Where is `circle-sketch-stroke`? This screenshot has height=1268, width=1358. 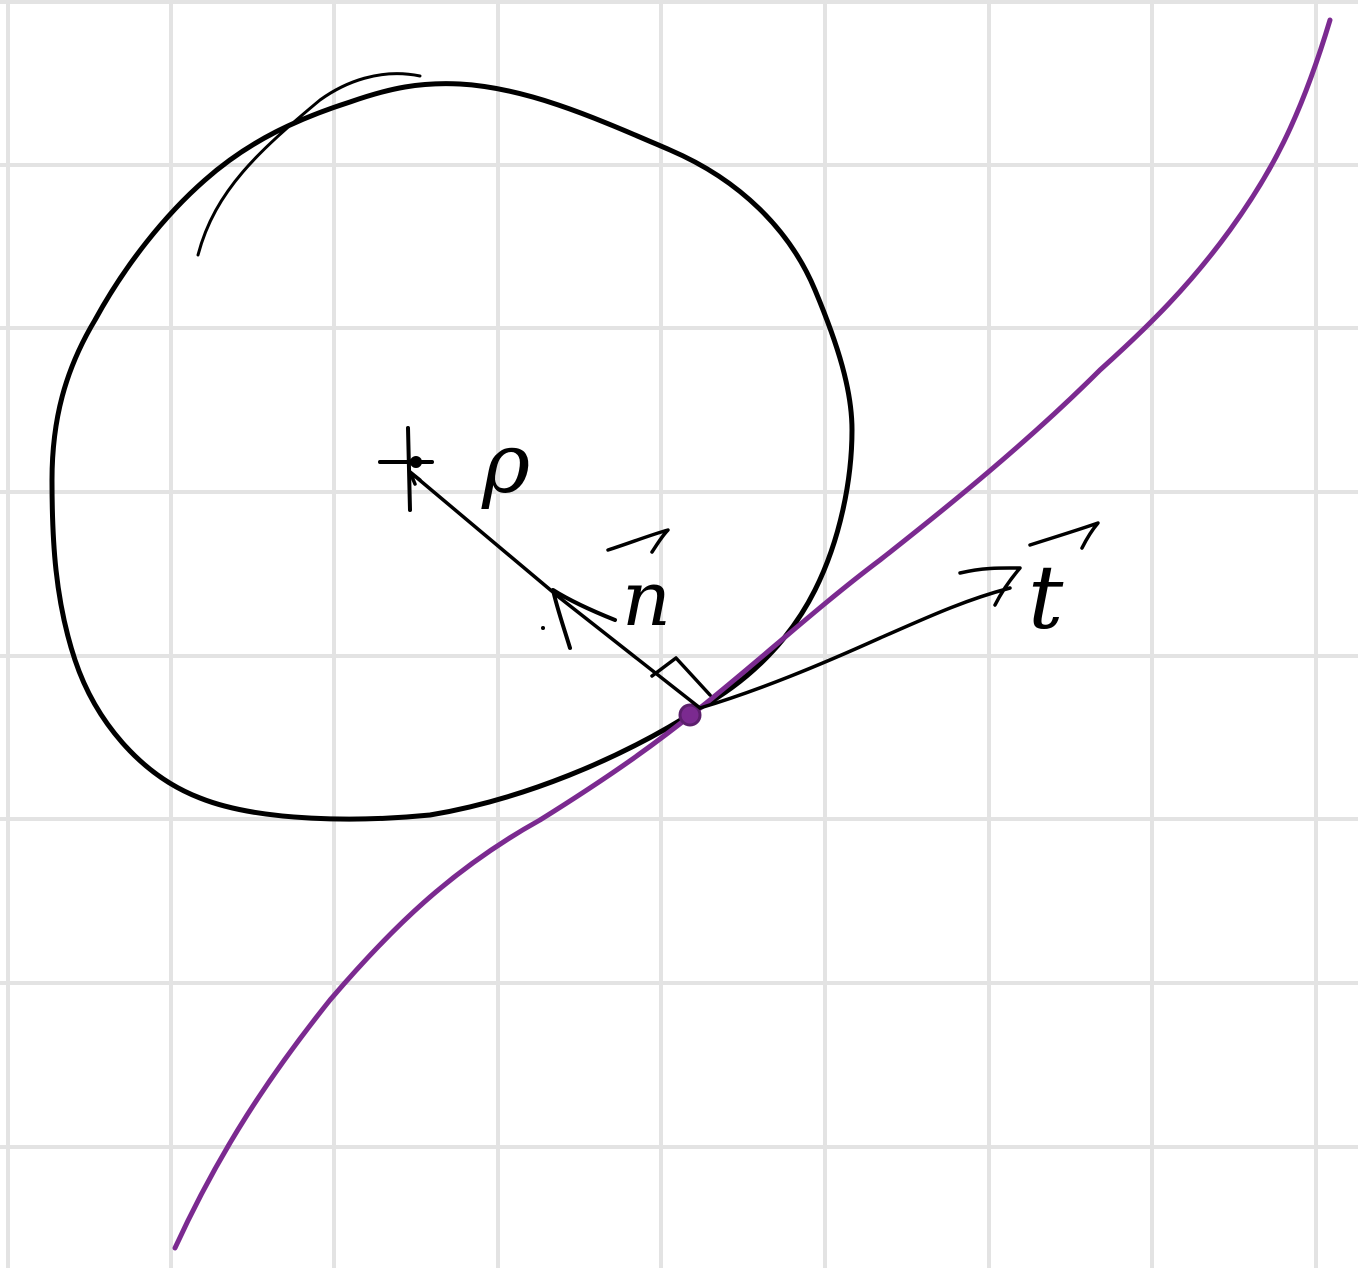 circle-sketch-stroke is located at coordinates (309, 164).